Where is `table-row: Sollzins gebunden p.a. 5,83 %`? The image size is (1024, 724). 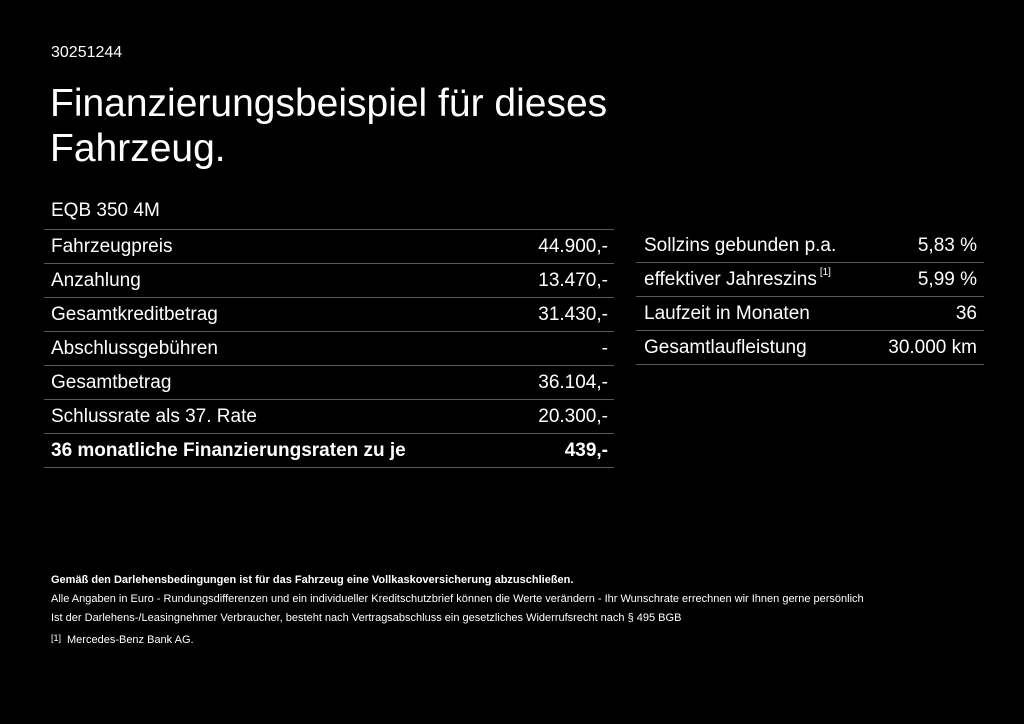
table-row: Sollzins gebunden p.a. 5,83 % is located at coordinates (810, 246).